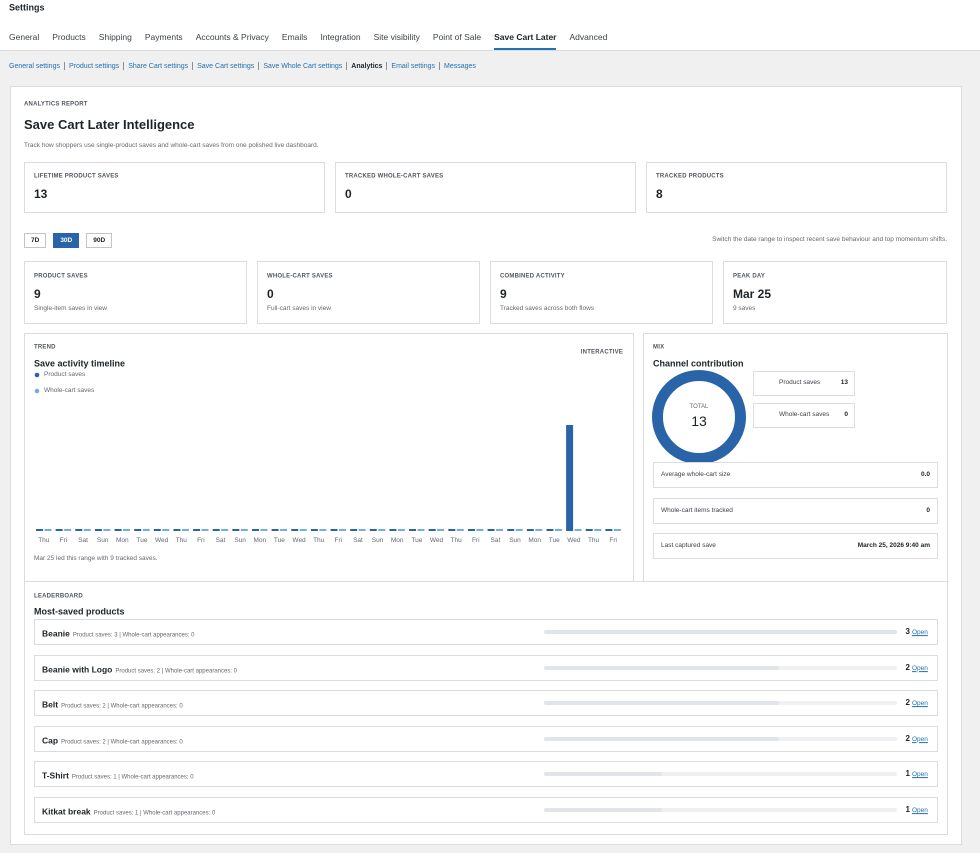 The height and width of the screenshot is (853, 980). What do you see at coordinates (61, 276) in the screenshot?
I see `kpi-label: PRODUCT SAVES` at bounding box center [61, 276].